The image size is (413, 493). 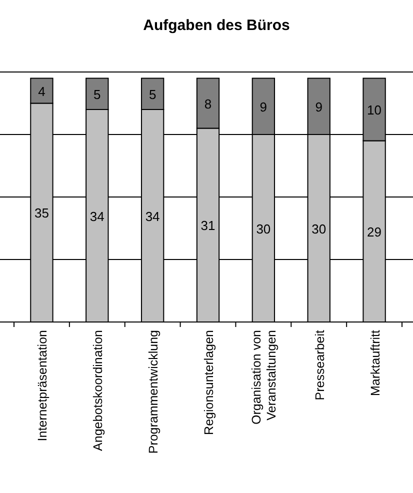 I want to click on x-tick-label: Marktauftritt, so click(x=375, y=362).